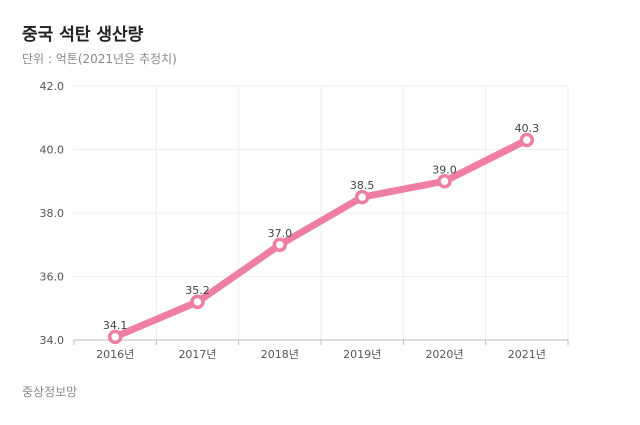  I want to click on chart-subtitle: 단위 : 억톤(2021년은 추정치), so click(99, 59).